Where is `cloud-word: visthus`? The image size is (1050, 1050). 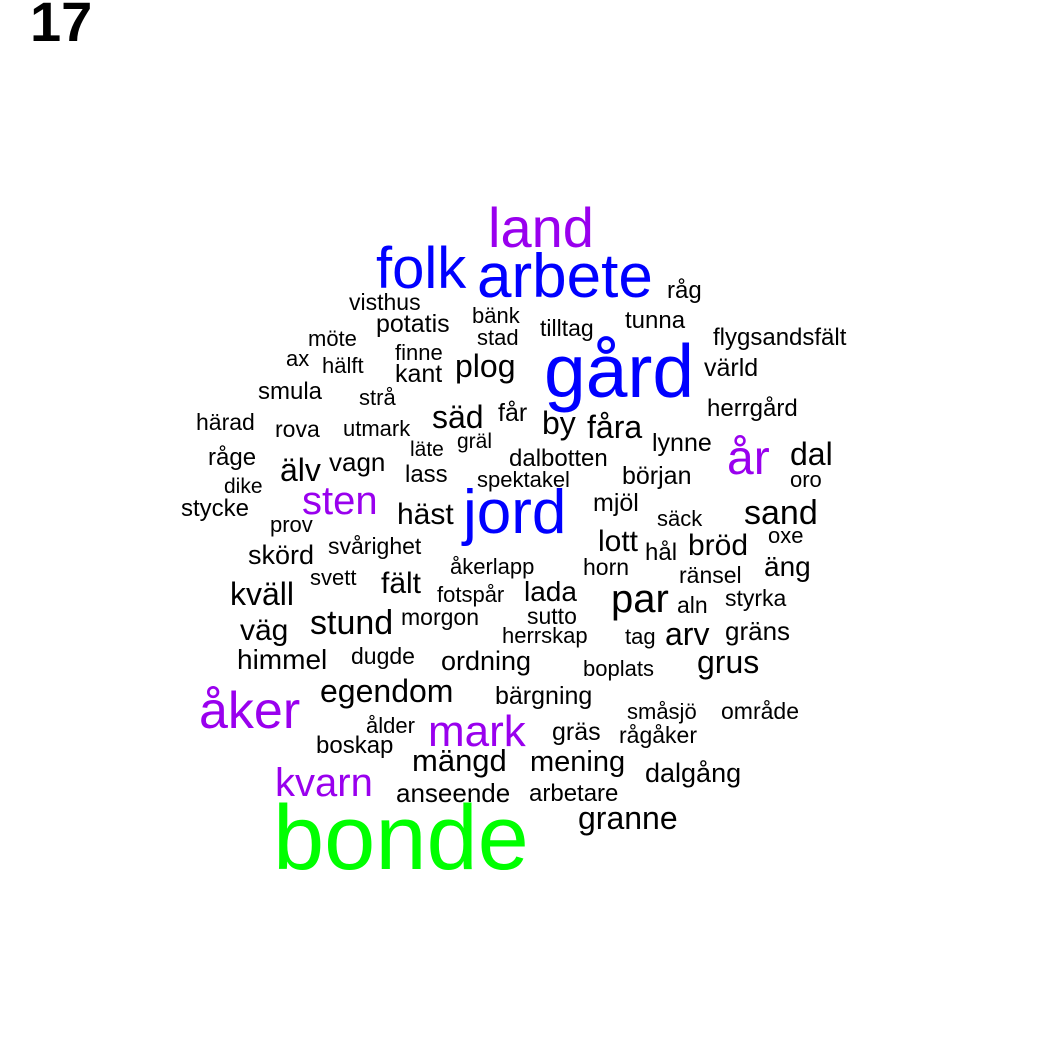
cloud-word: visthus is located at coordinates (385, 302).